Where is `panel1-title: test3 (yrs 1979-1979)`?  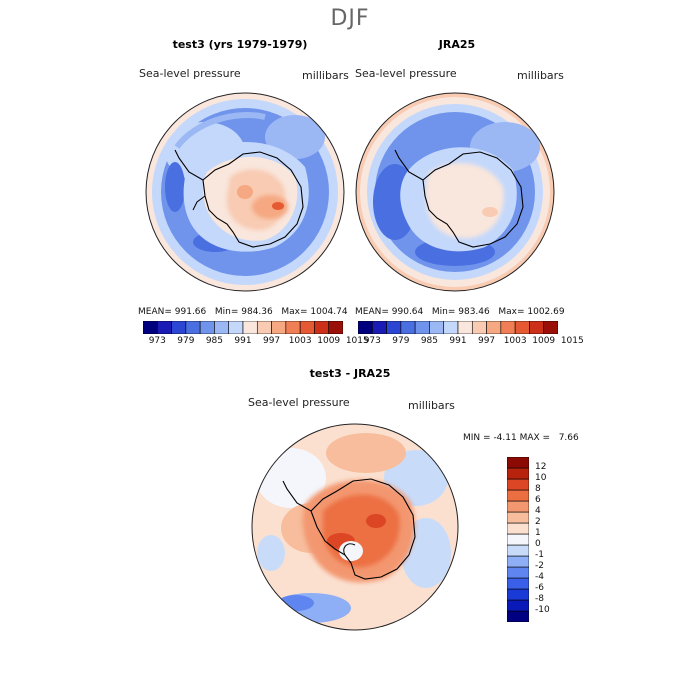 panel1-title: test3 (yrs 1979-1979) is located at coordinates (240, 44).